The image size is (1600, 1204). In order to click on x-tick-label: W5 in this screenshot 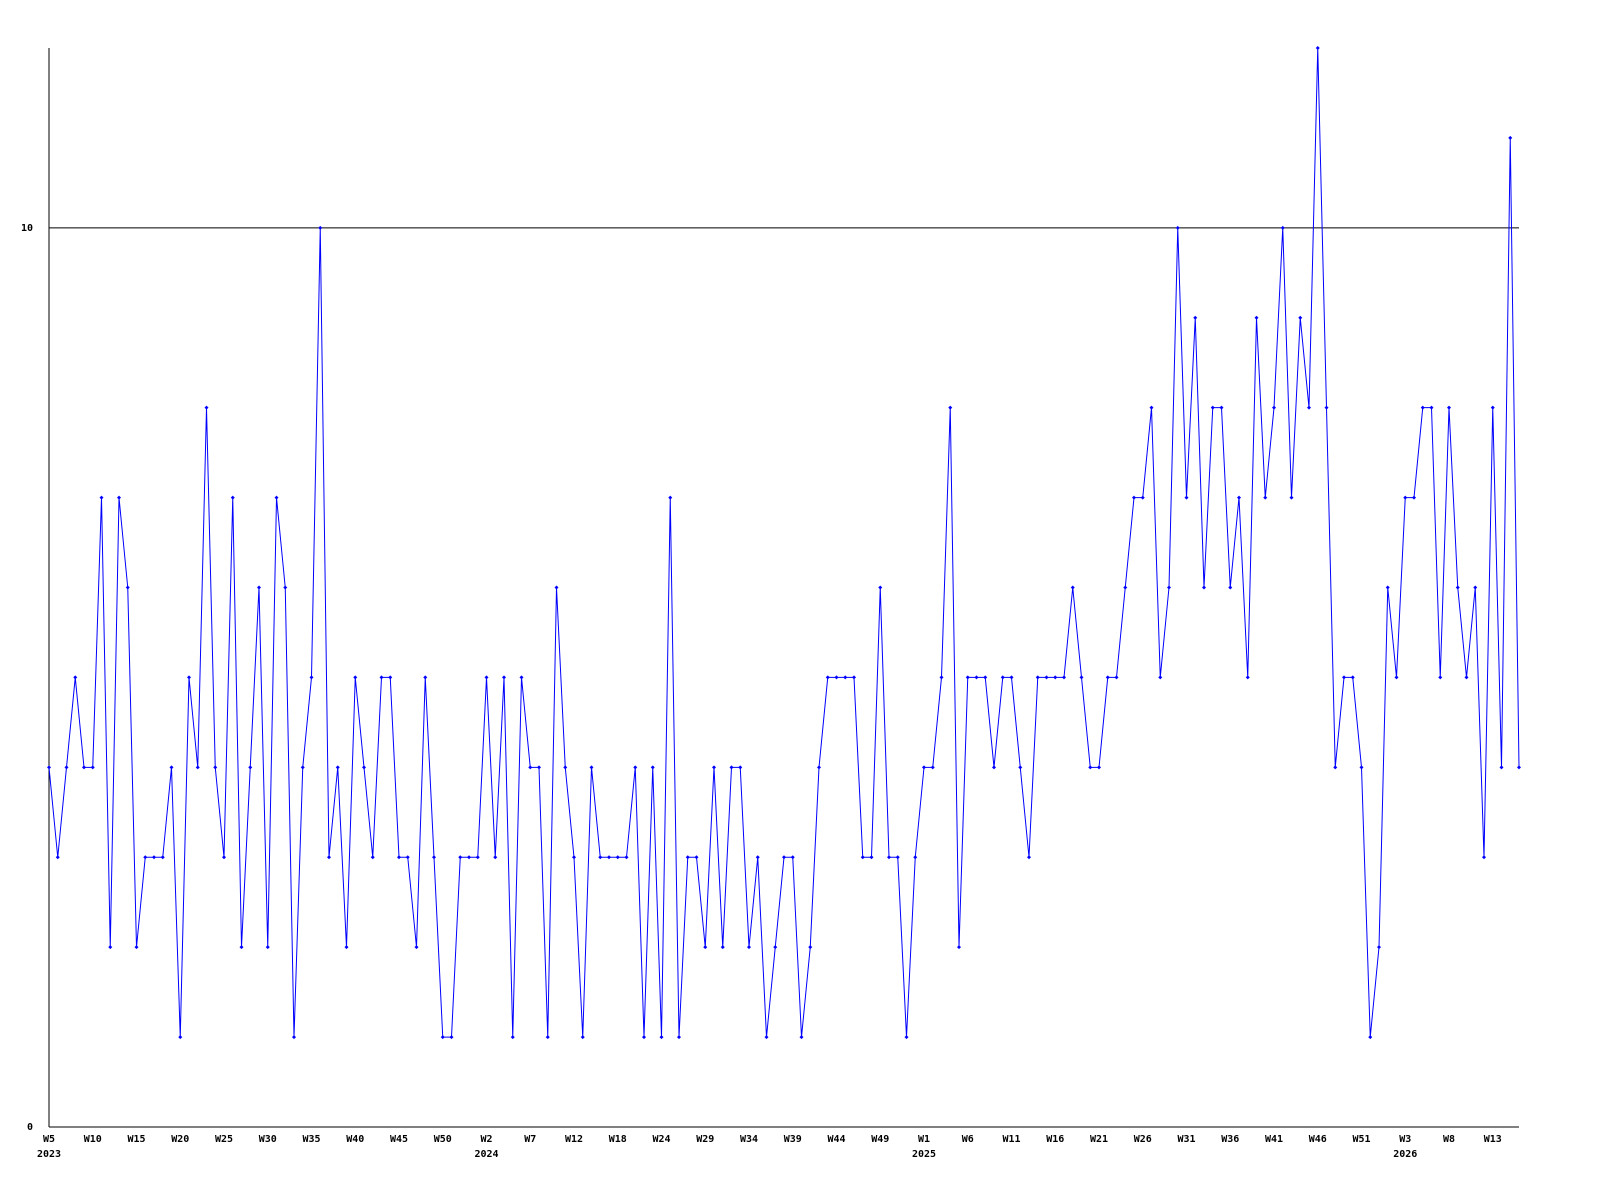, I will do `click(49, 1139)`.